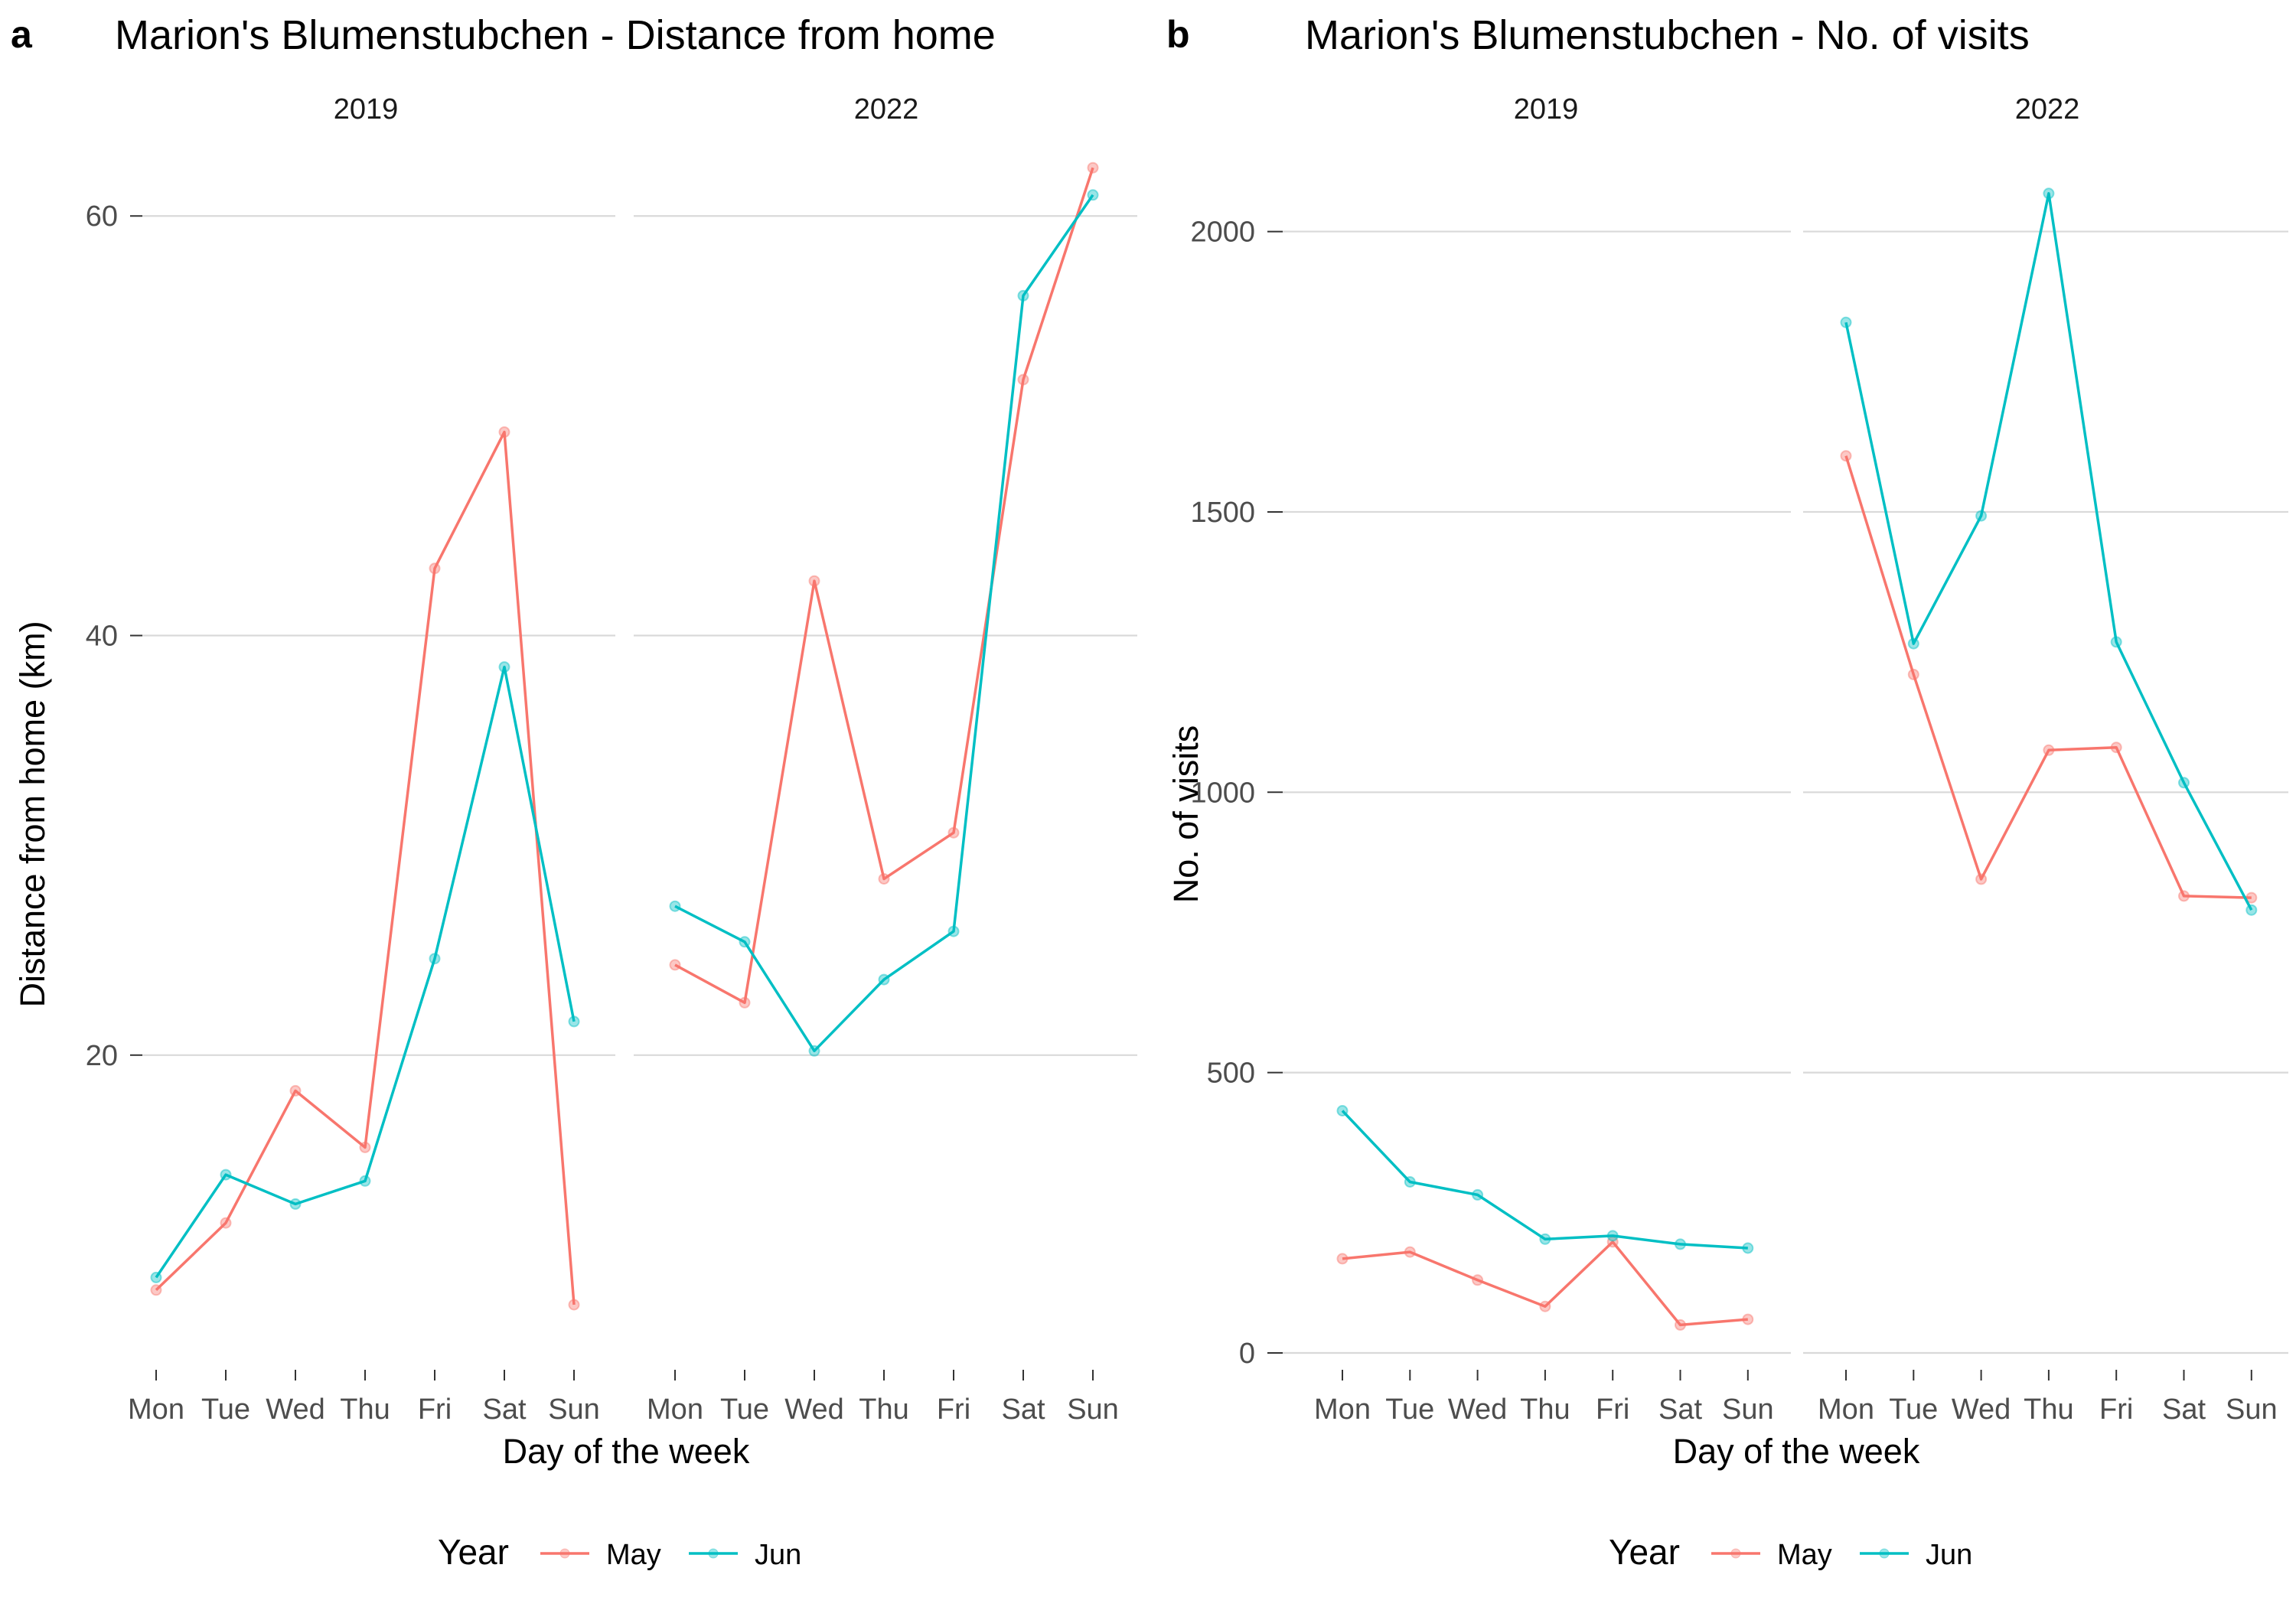 The width and height of the screenshot is (2296, 1607). I want to click on series-line-2022-jun, so click(884, 623).